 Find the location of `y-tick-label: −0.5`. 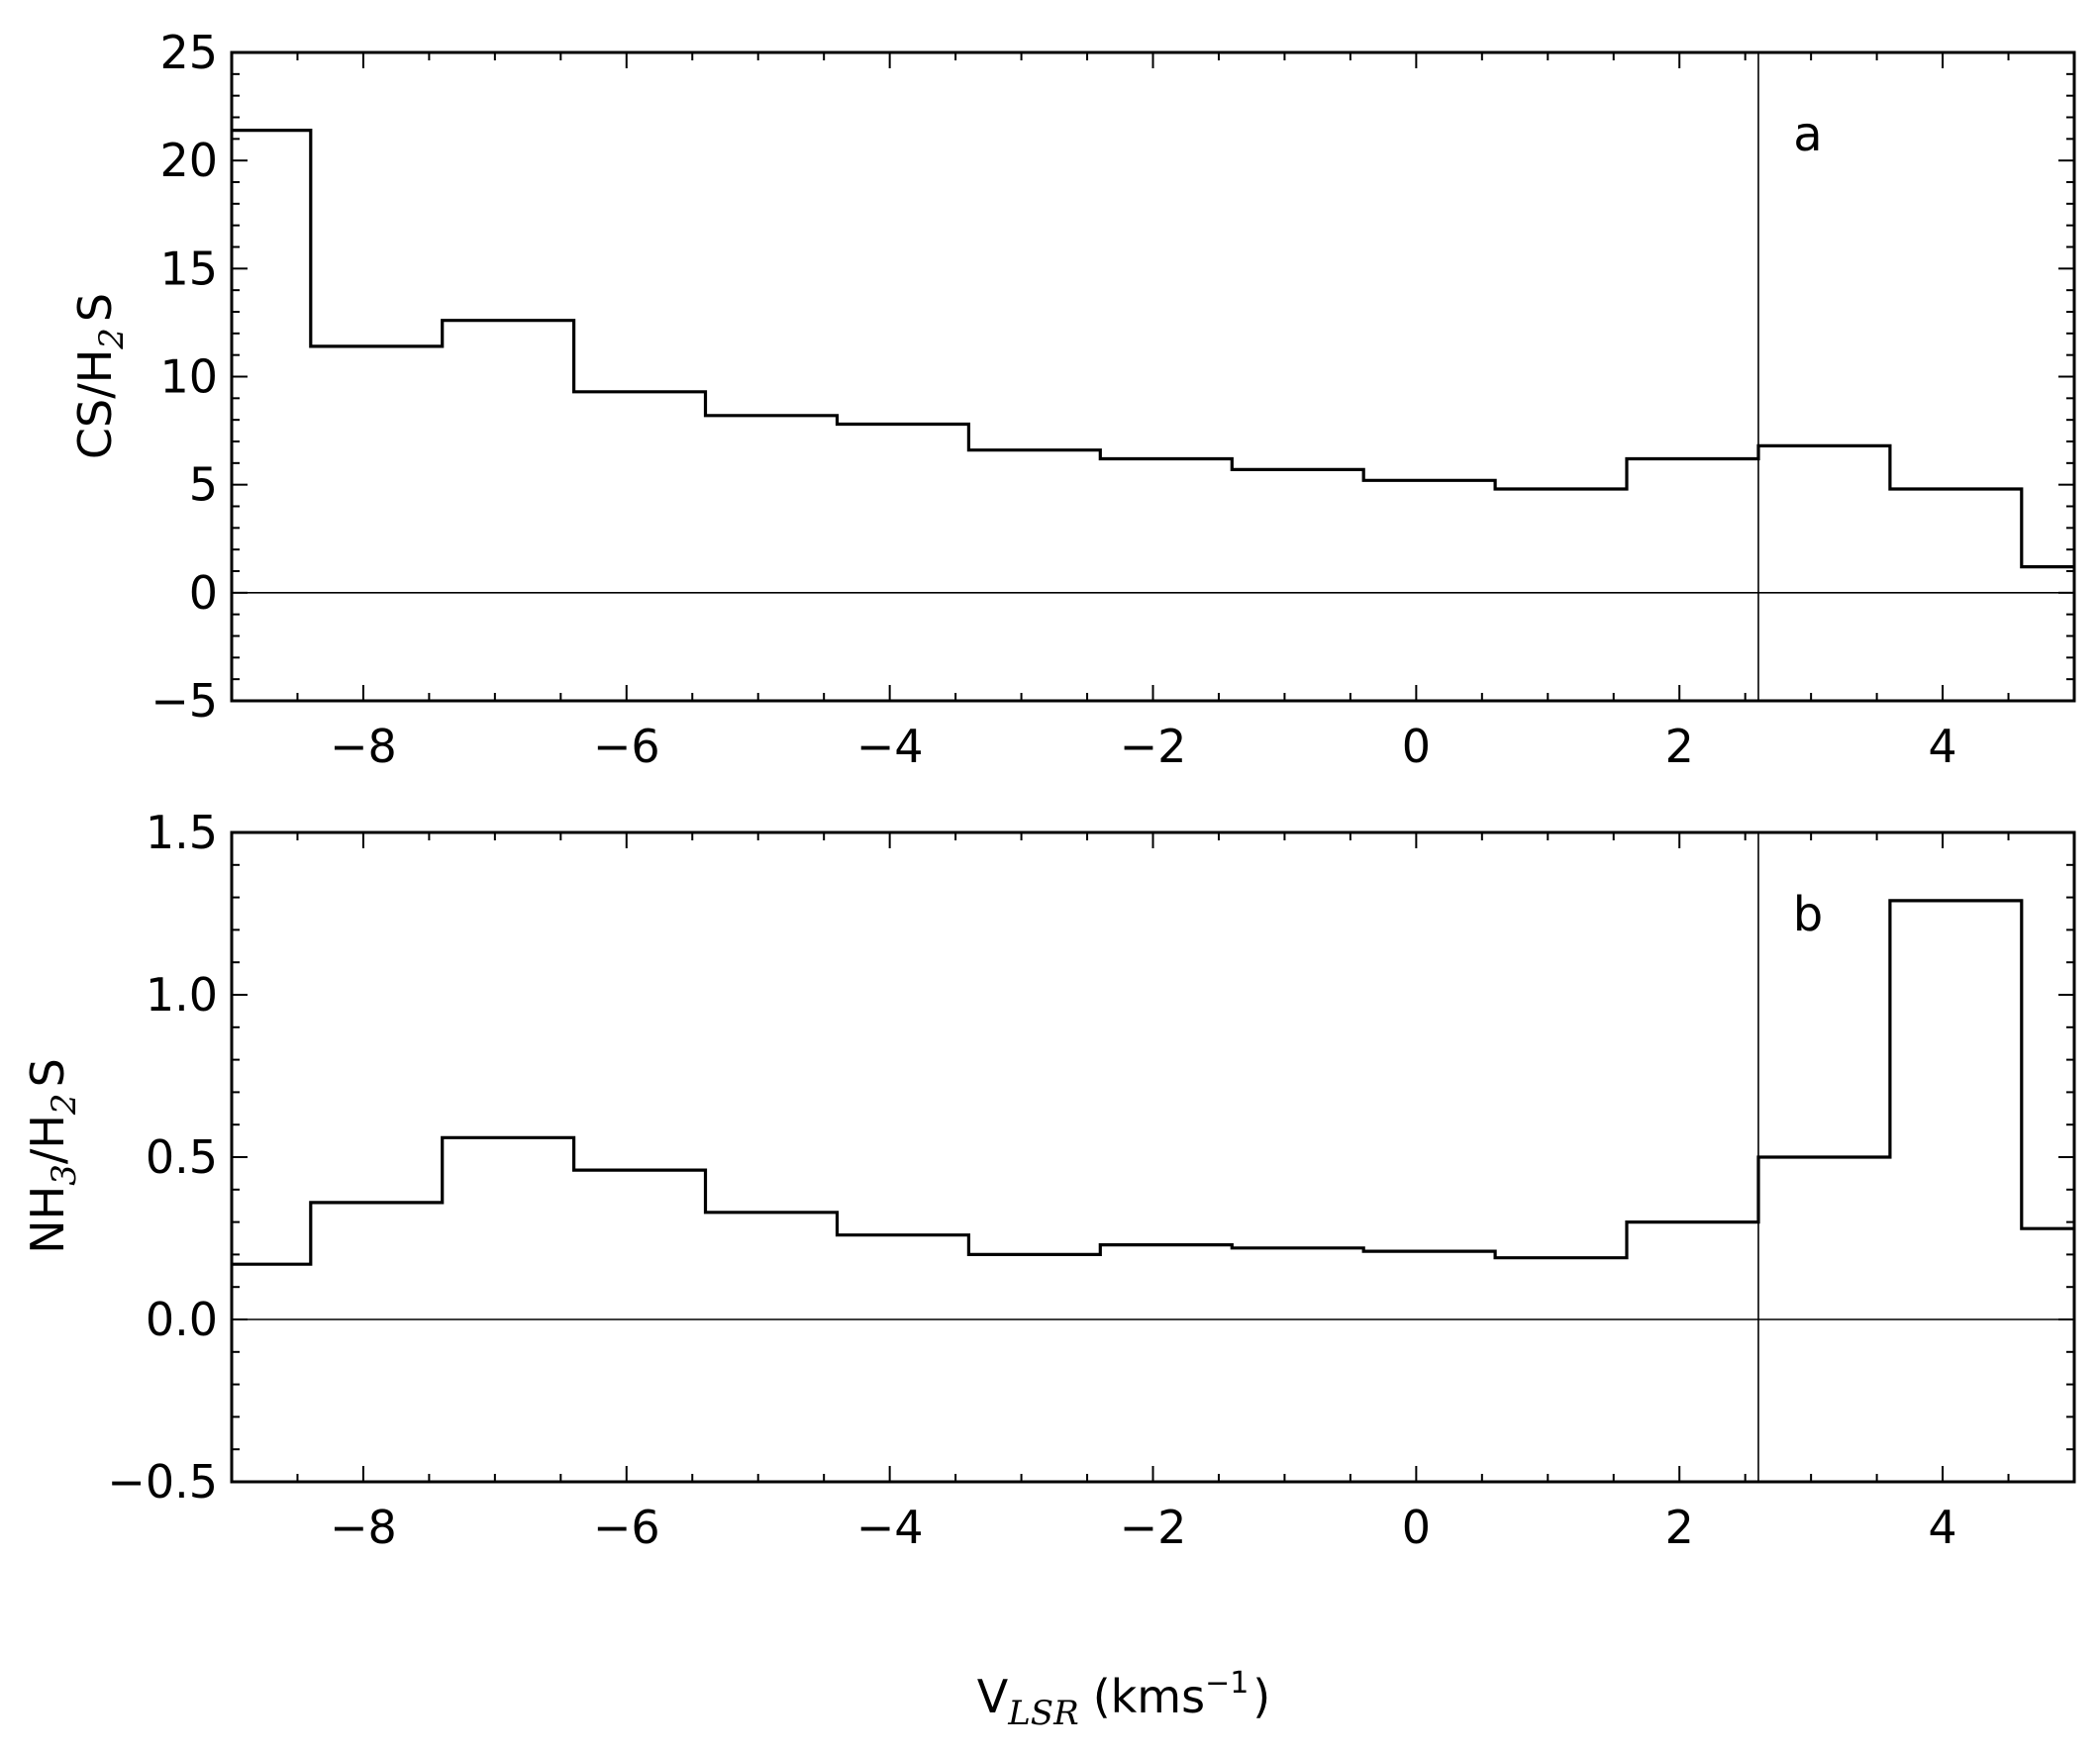

y-tick-label: −0.5 is located at coordinates (162, 1482).